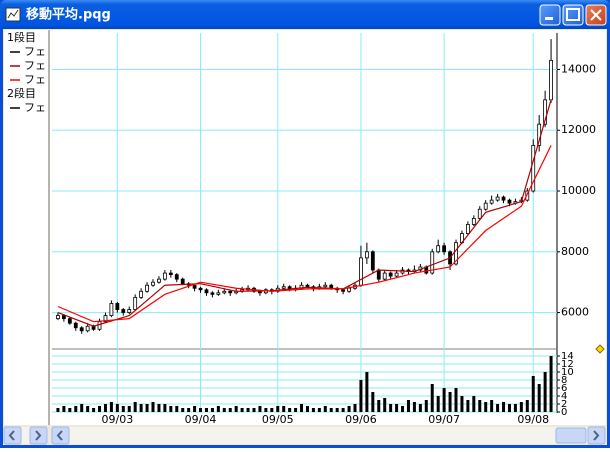 Image resolution: width=610 pixels, height=452 pixels. I want to click on app-icon-glyph, so click(13, 14).